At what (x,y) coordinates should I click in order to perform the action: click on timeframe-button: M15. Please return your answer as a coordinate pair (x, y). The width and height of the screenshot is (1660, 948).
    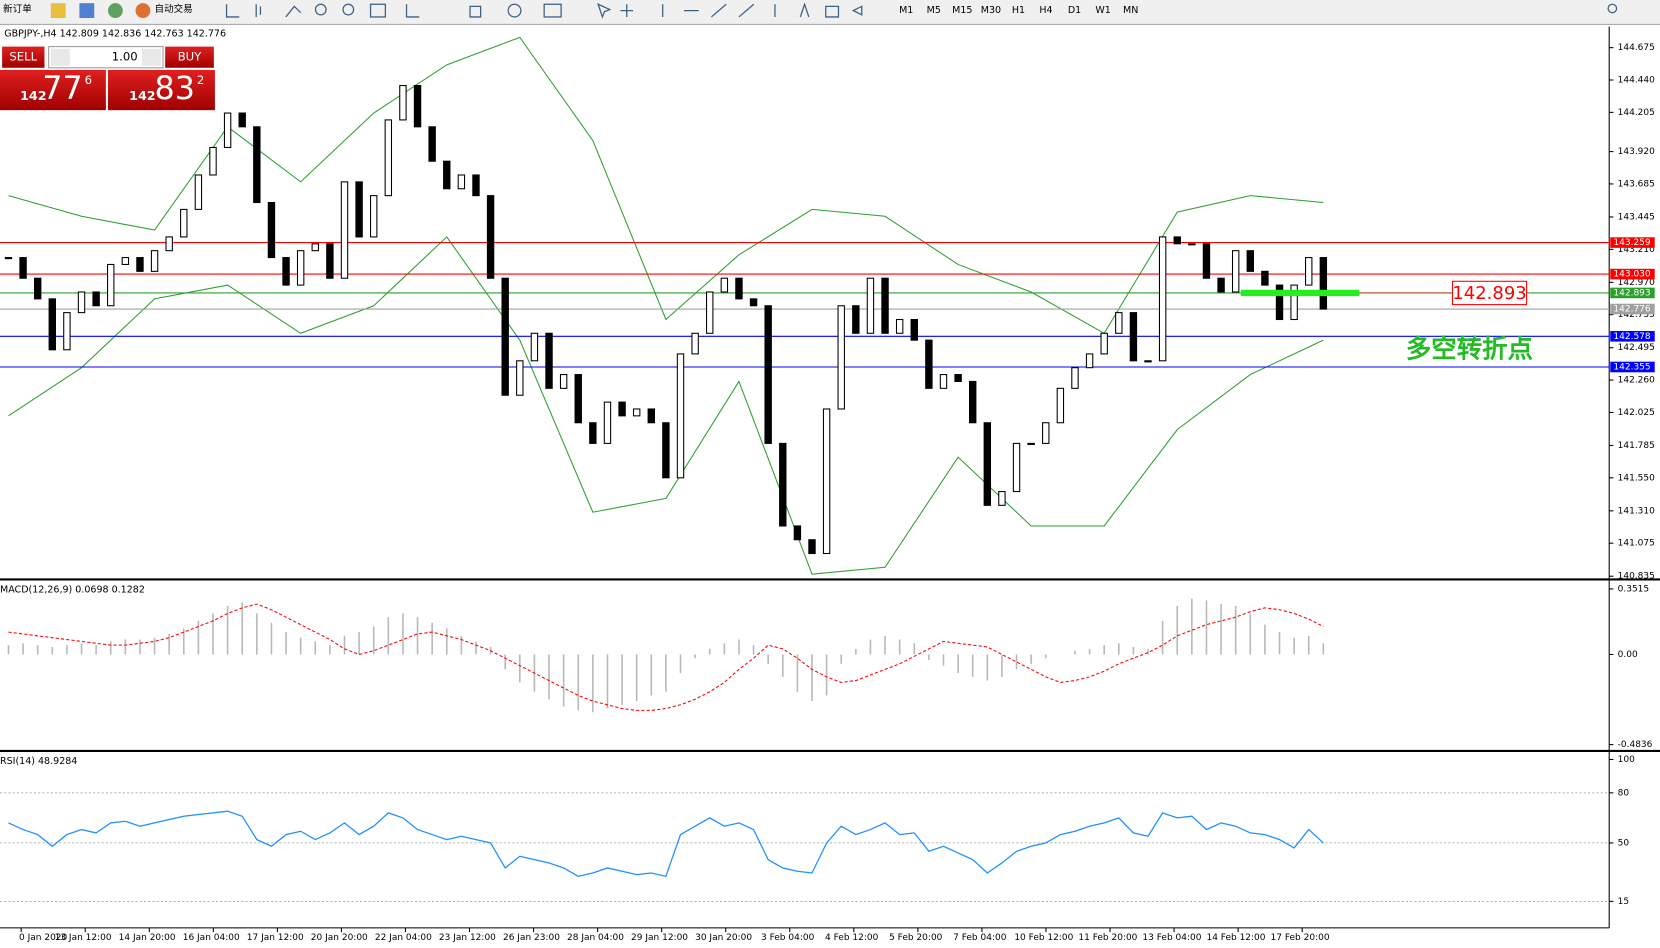
    Looking at the image, I should click on (962, 10).